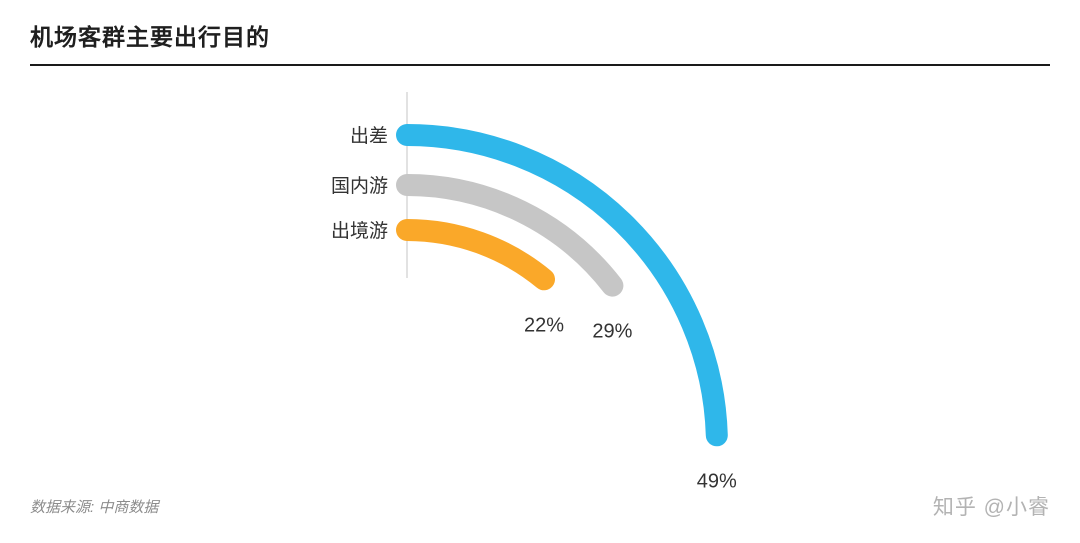  I want to click on page-title: 机场客群主要出行目的, so click(150, 37).